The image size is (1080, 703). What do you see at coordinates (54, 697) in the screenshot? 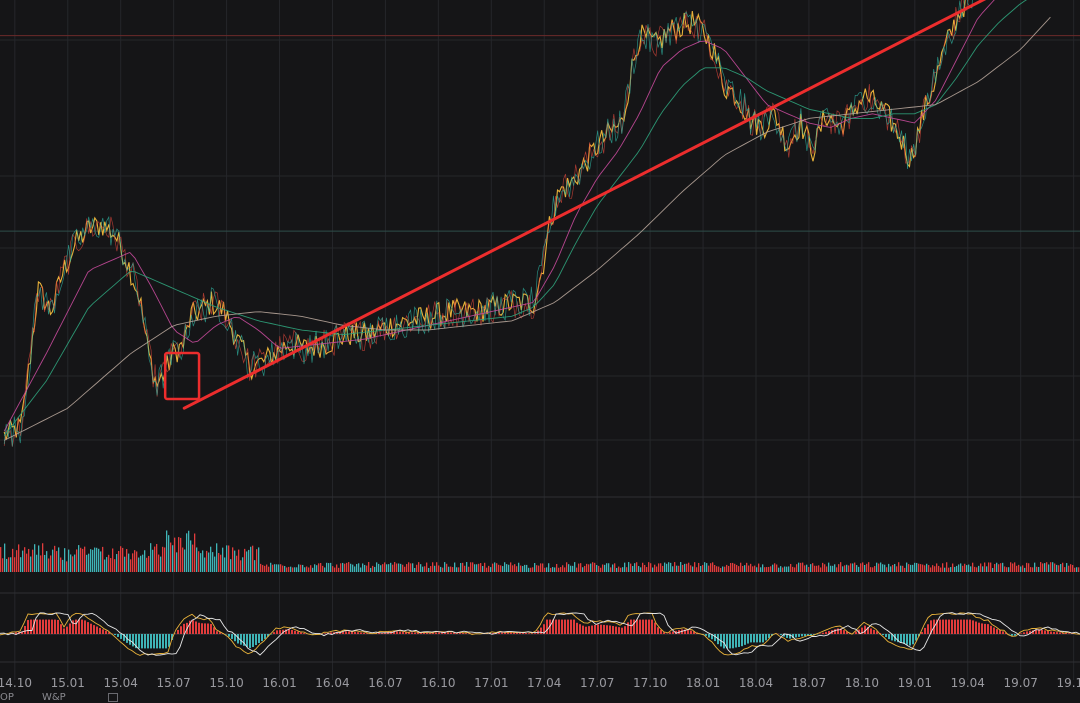
I see `bottom-tab-middle: W&P` at bounding box center [54, 697].